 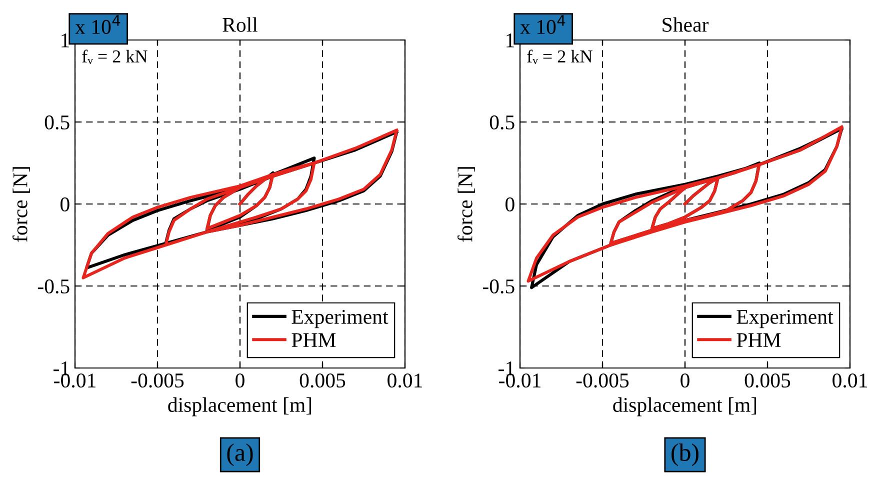 What do you see at coordinates (240, 454) in the screenshot?
I see `text: (a)` at bounding box center [240, 454].